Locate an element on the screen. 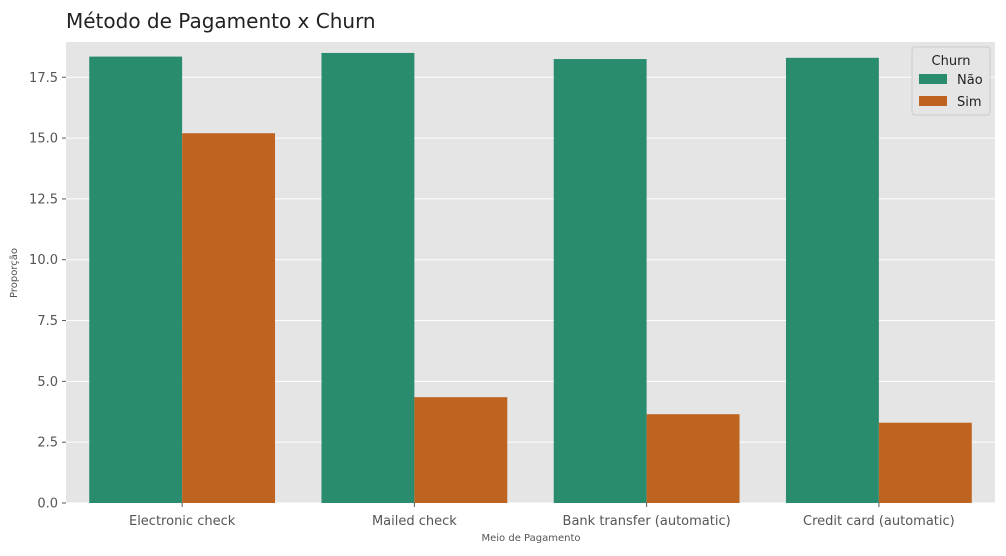 The width and height of the screenshot is (1006, 556). legend-swatch-nao is located at coordinates (933, 79).